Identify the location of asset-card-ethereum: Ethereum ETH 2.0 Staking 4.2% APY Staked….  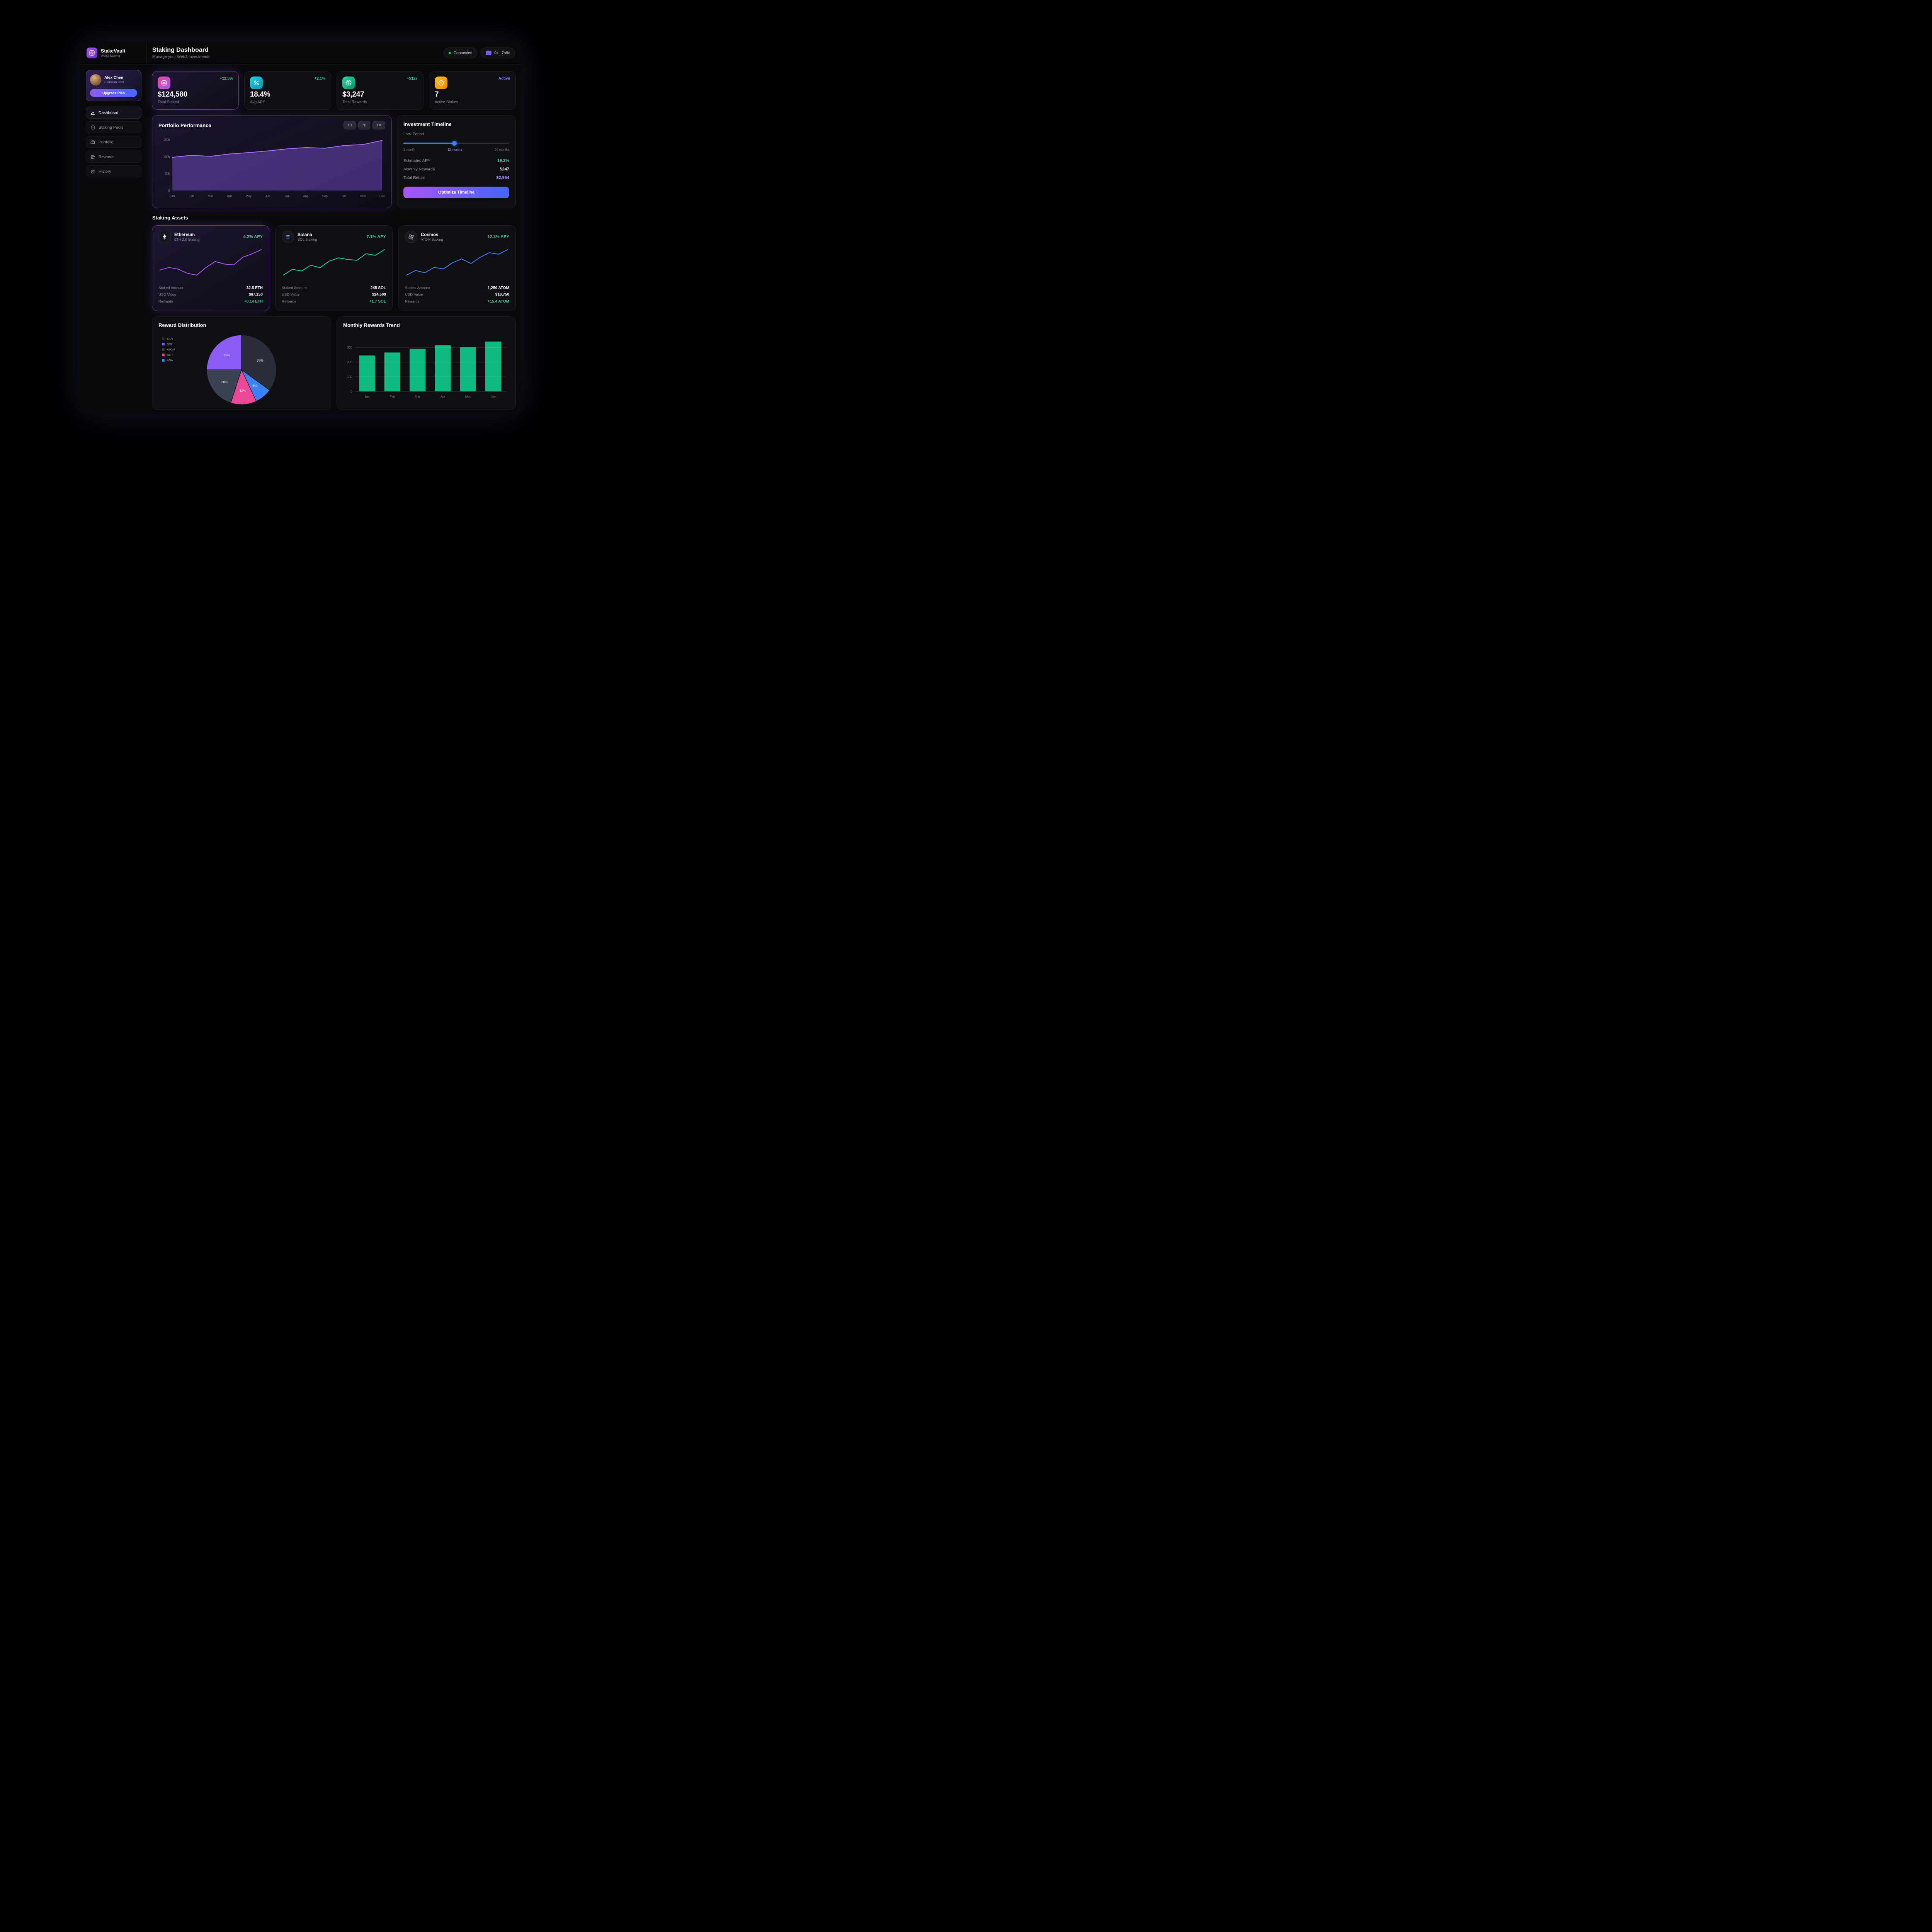
(211, 268).